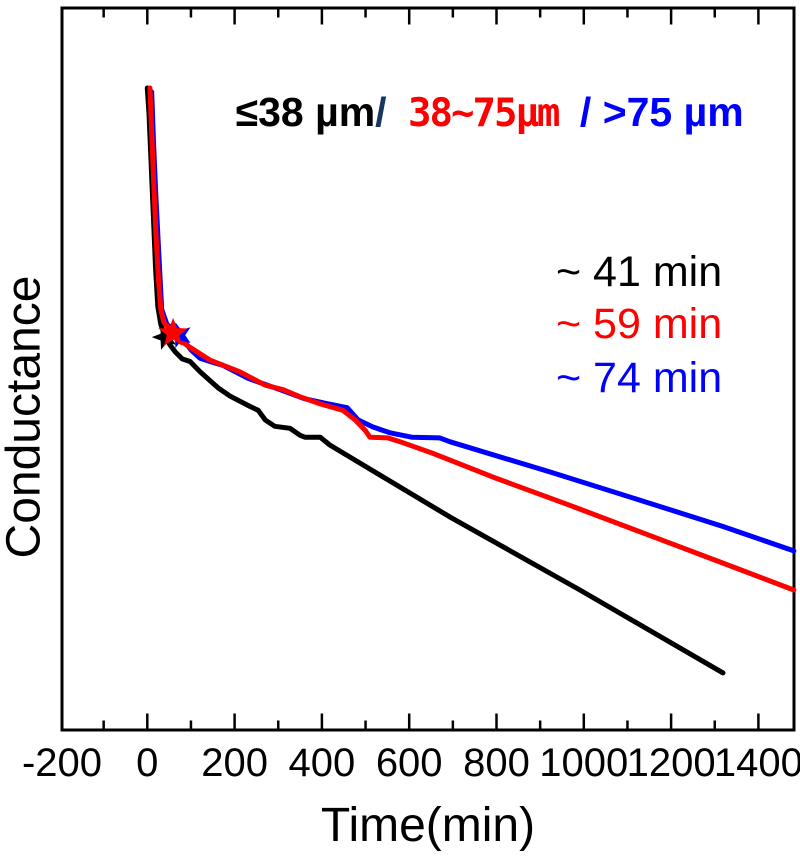 The width and height of the screenshot is (800, 859). I want to click on star-marker-38~75µm, so click(173, 331).